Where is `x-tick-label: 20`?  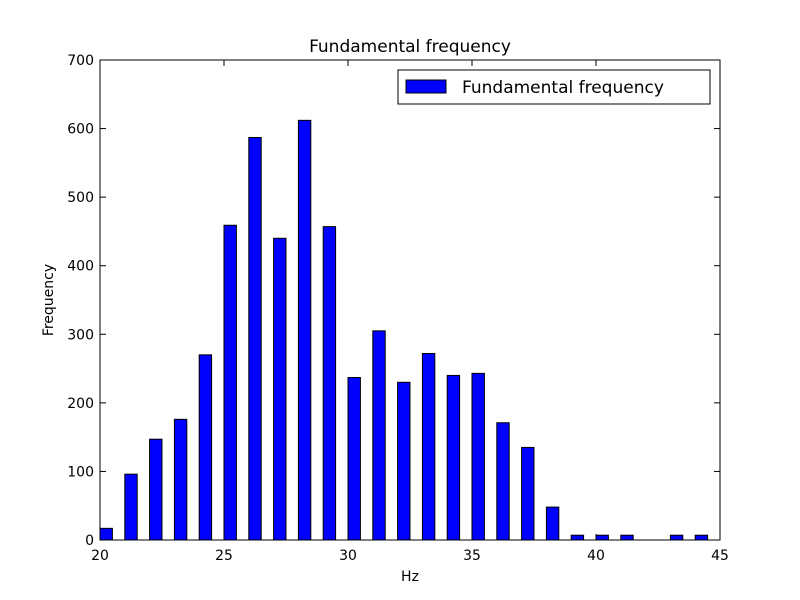
x-tick-label: 20 is located at coordinates (100, 556).